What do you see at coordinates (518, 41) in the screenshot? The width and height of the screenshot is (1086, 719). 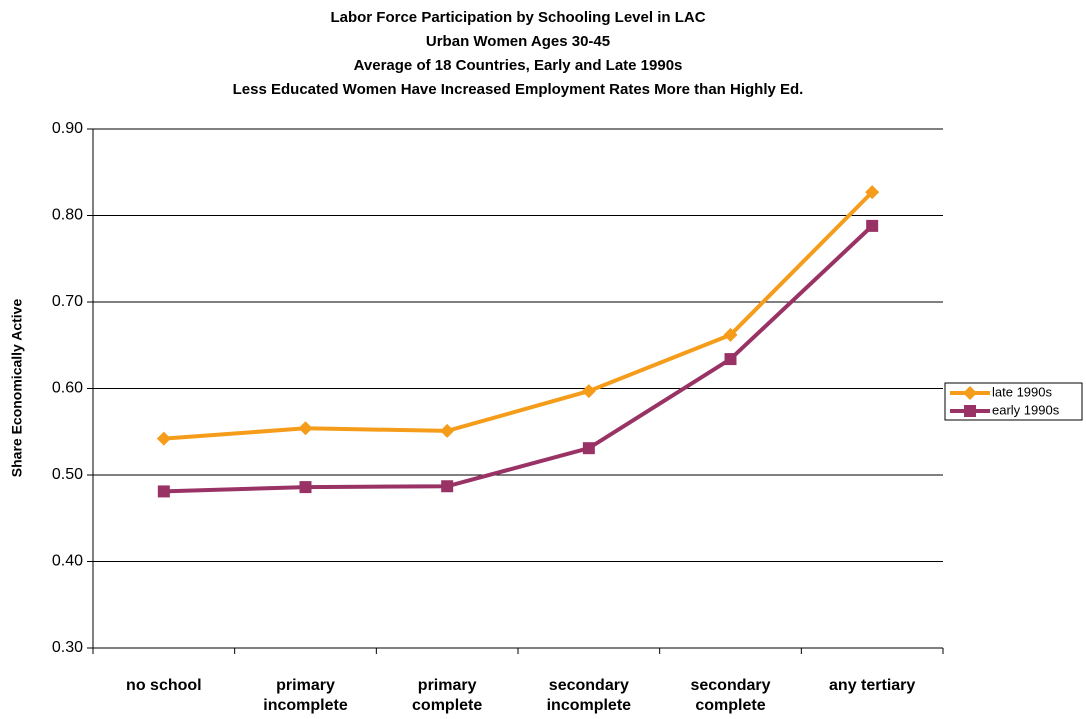 I see `chart-title: Urban Women Ages 30-45` at bounding box center [518, 41].